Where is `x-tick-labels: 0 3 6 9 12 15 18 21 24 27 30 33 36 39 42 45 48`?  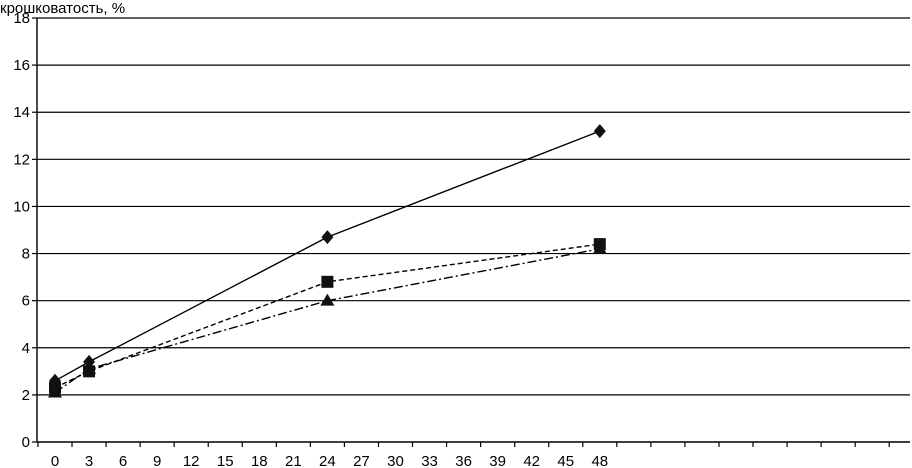
x-tick-labels: 0 3 6 9 12 15 18 21 24 27 30 33 36 39 42 45 48 is located at coordinates (329, 460).